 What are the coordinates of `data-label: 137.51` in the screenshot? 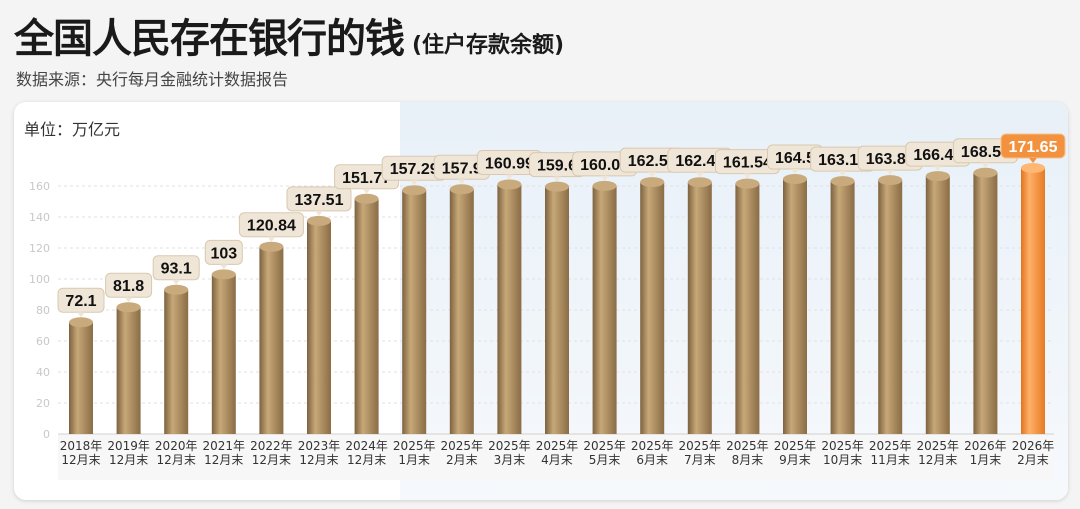 It's located at (319, 200).